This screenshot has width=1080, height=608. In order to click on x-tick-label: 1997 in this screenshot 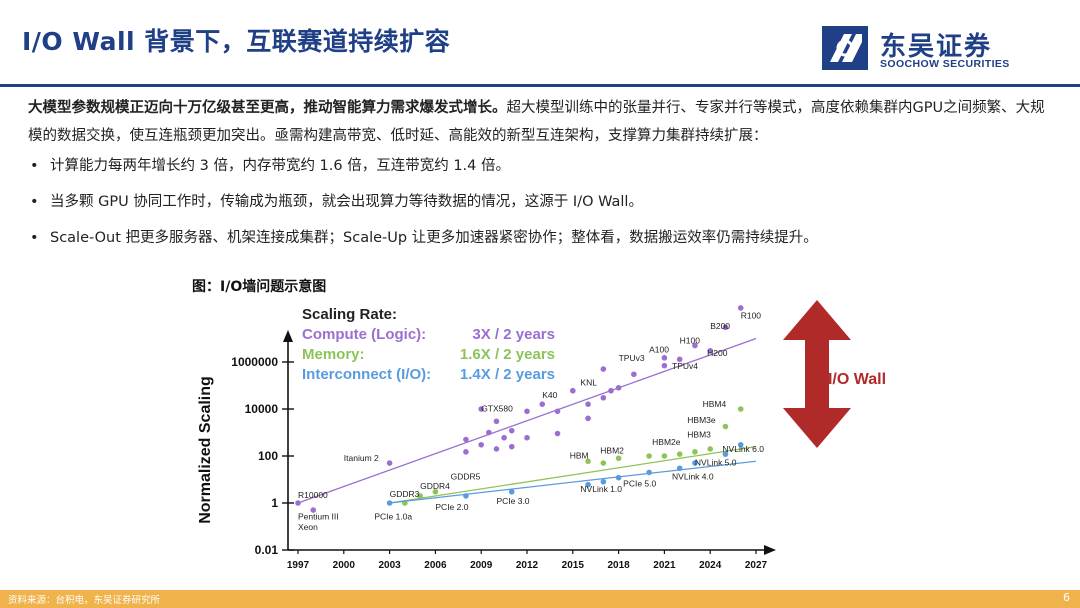, I will do `click(298, 565)`.